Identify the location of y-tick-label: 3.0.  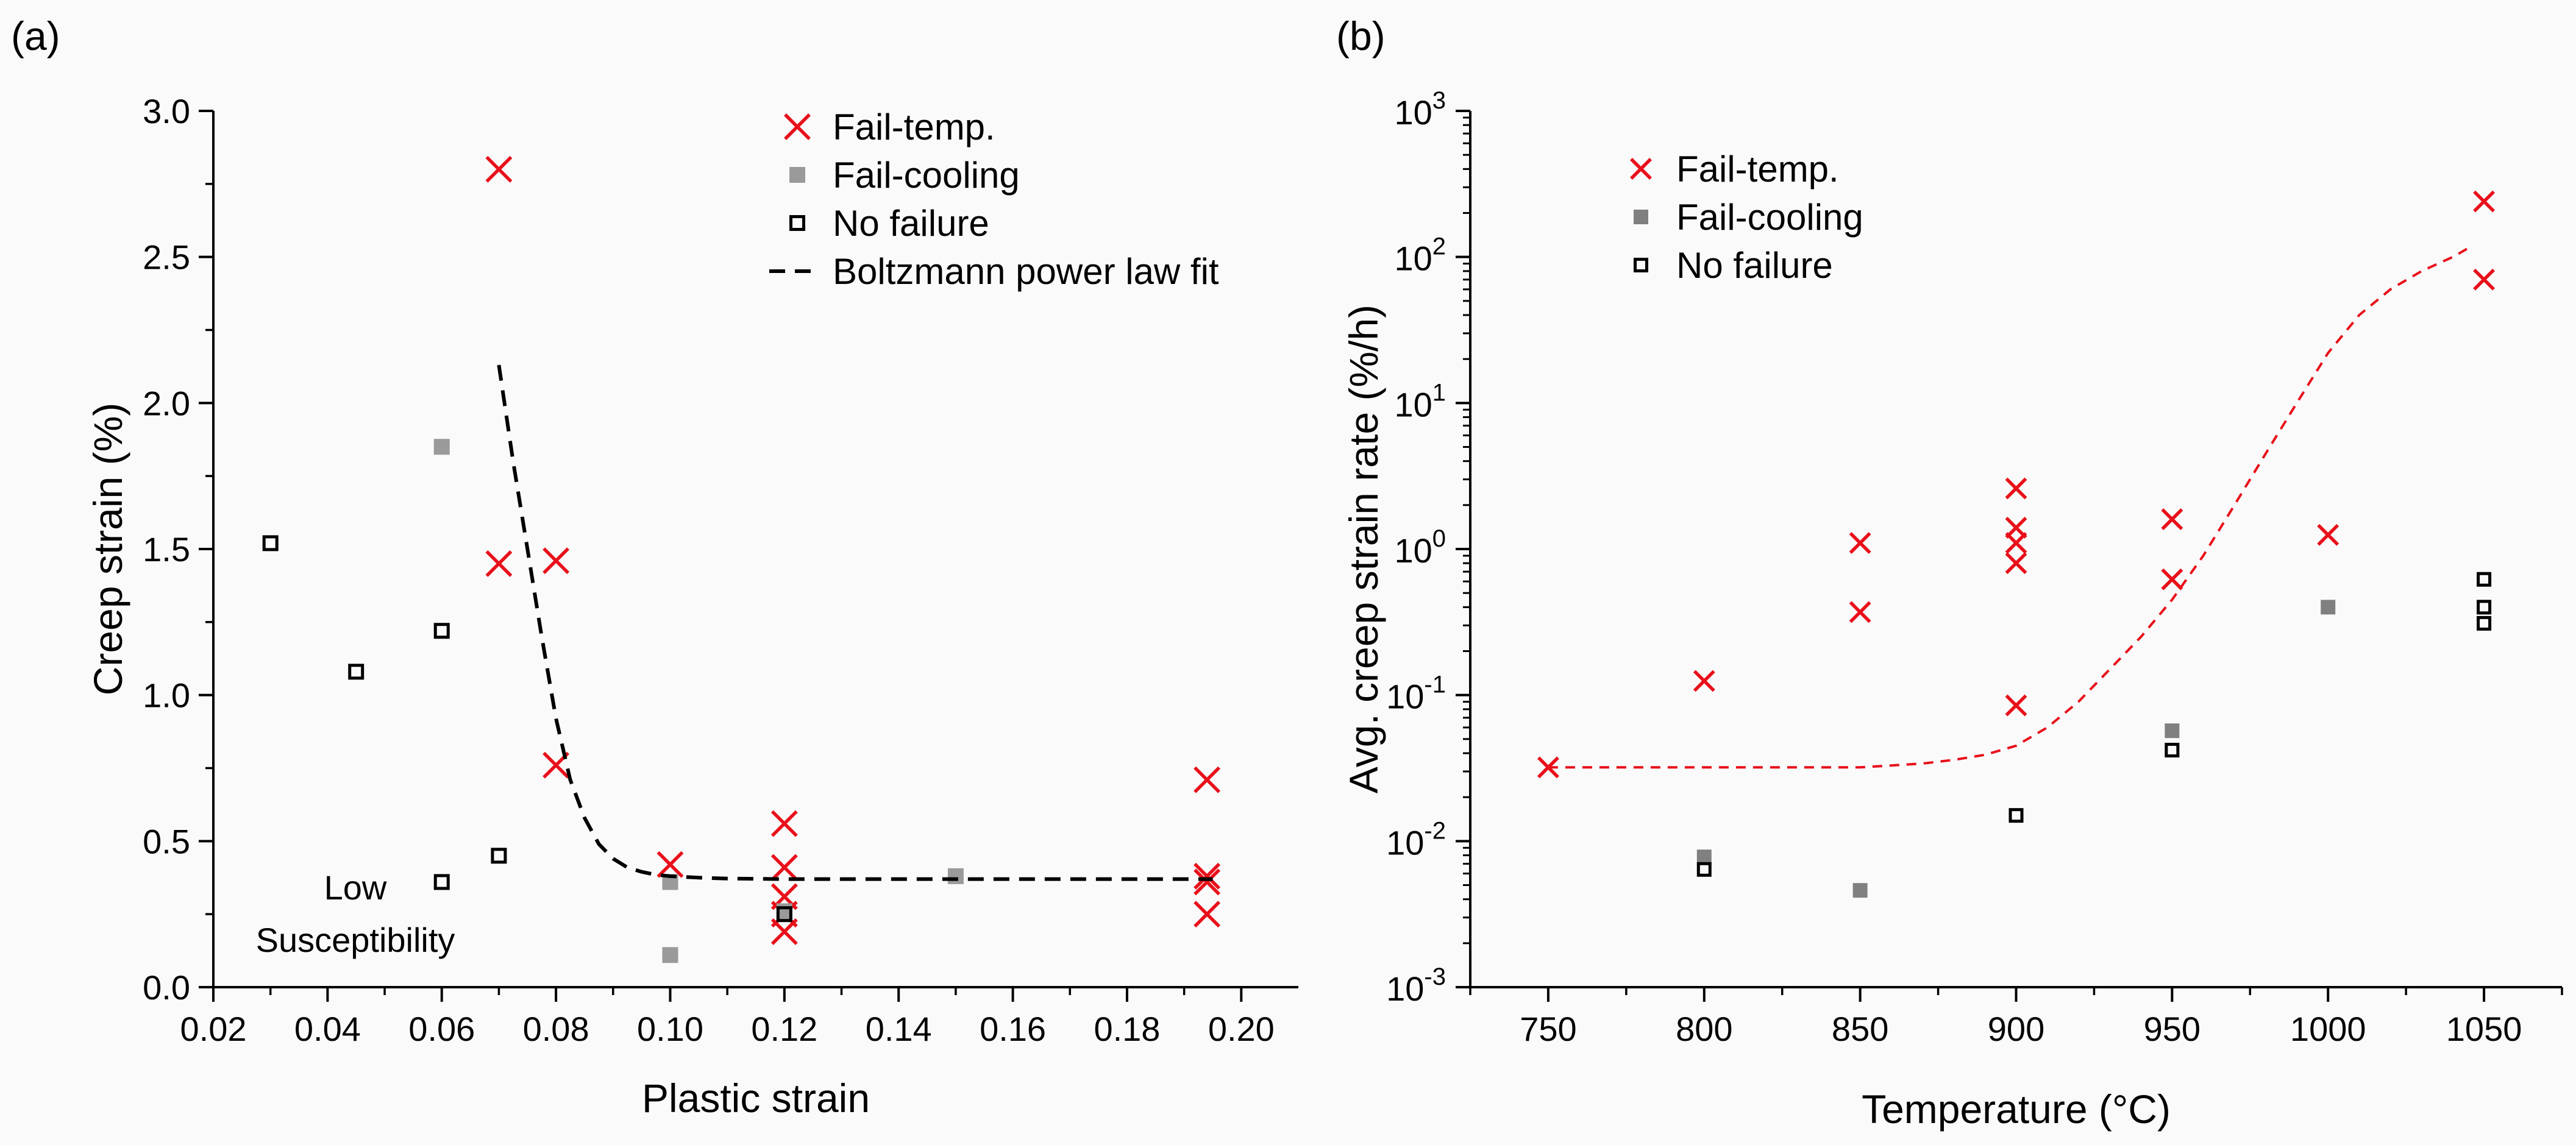
(166, 111).